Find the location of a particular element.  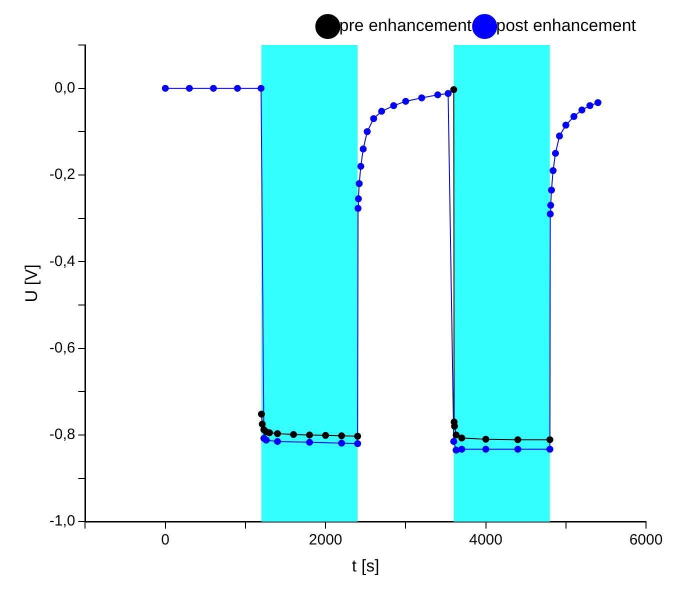

x-tick-label: 6000 is located at coordinates (646, 540).